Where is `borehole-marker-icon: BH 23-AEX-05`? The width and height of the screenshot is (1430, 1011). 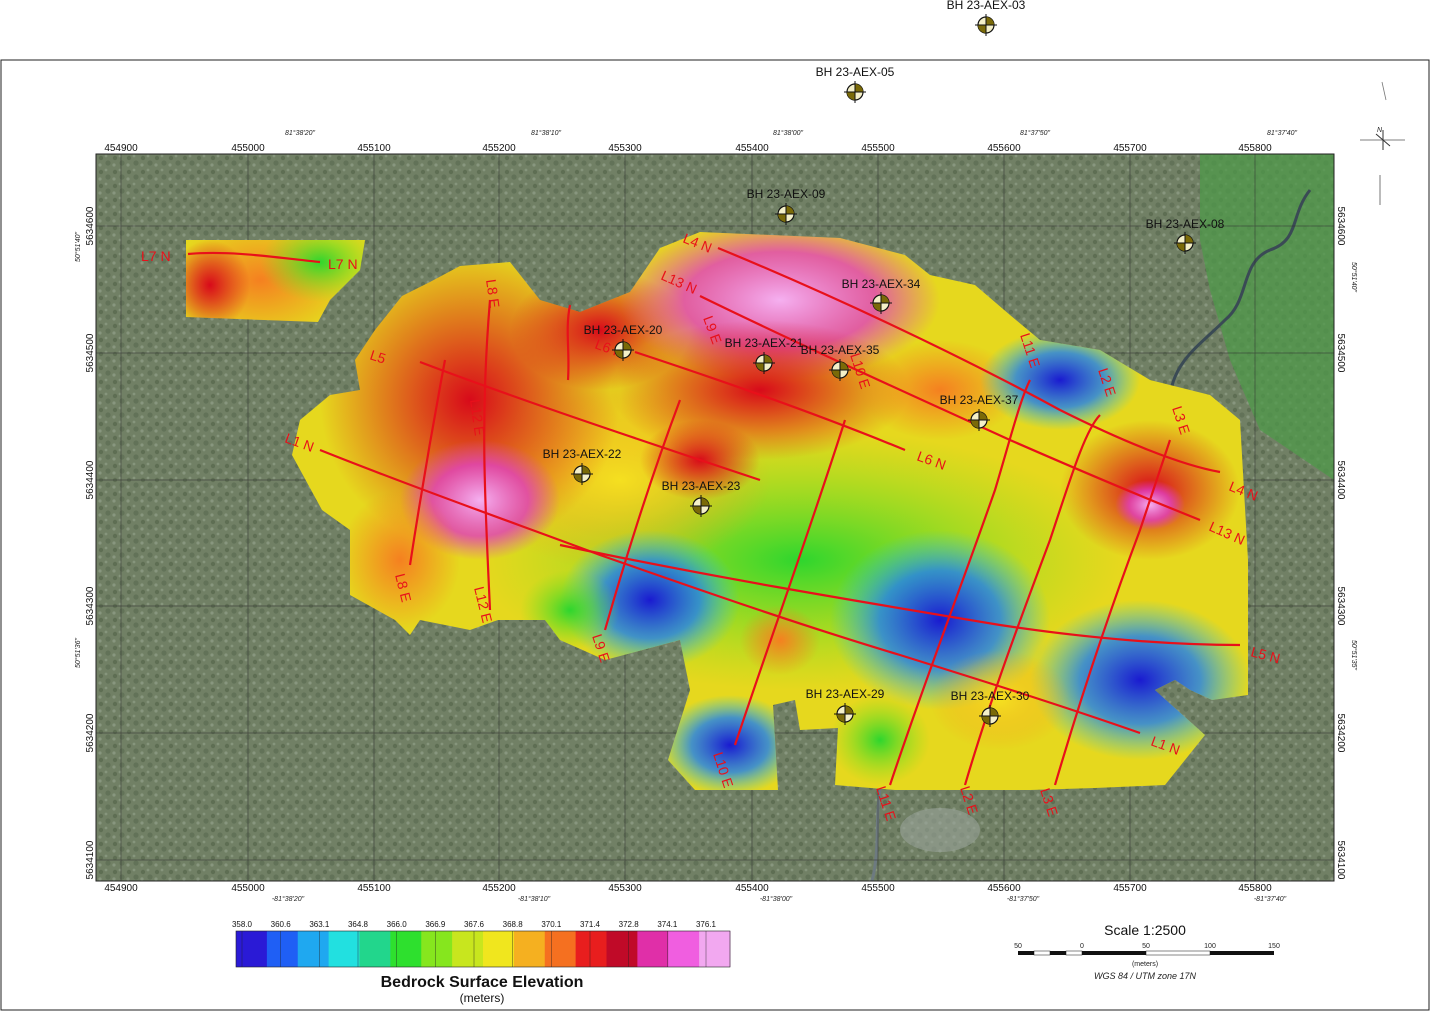 borehole-marker-icon: BH 23-AEX-05 is located at coordinates (855, 84).